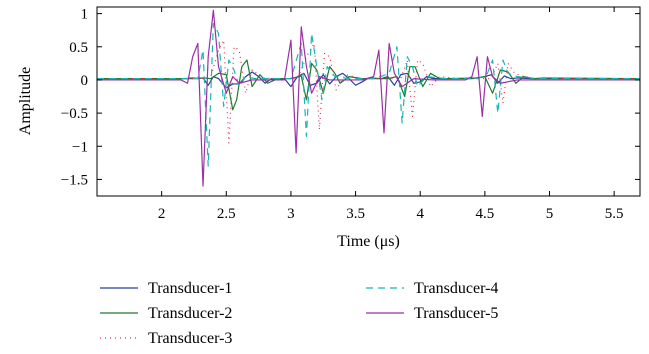 This screenshot has height=354, width=649. Describe the element at coordinates (85, 15) in the screenshot. I see `y-tick-label: 1` at that location.